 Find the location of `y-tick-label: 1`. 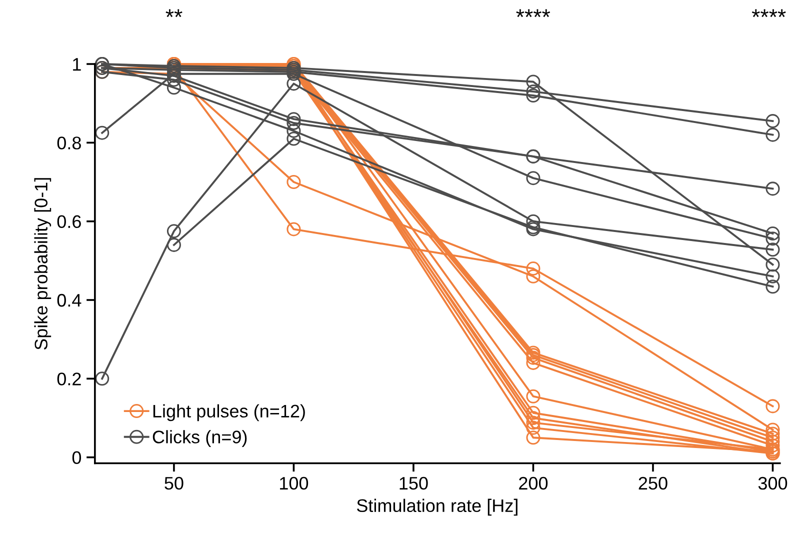

y-tick-label: 1 is located at coordinates (77, 64).